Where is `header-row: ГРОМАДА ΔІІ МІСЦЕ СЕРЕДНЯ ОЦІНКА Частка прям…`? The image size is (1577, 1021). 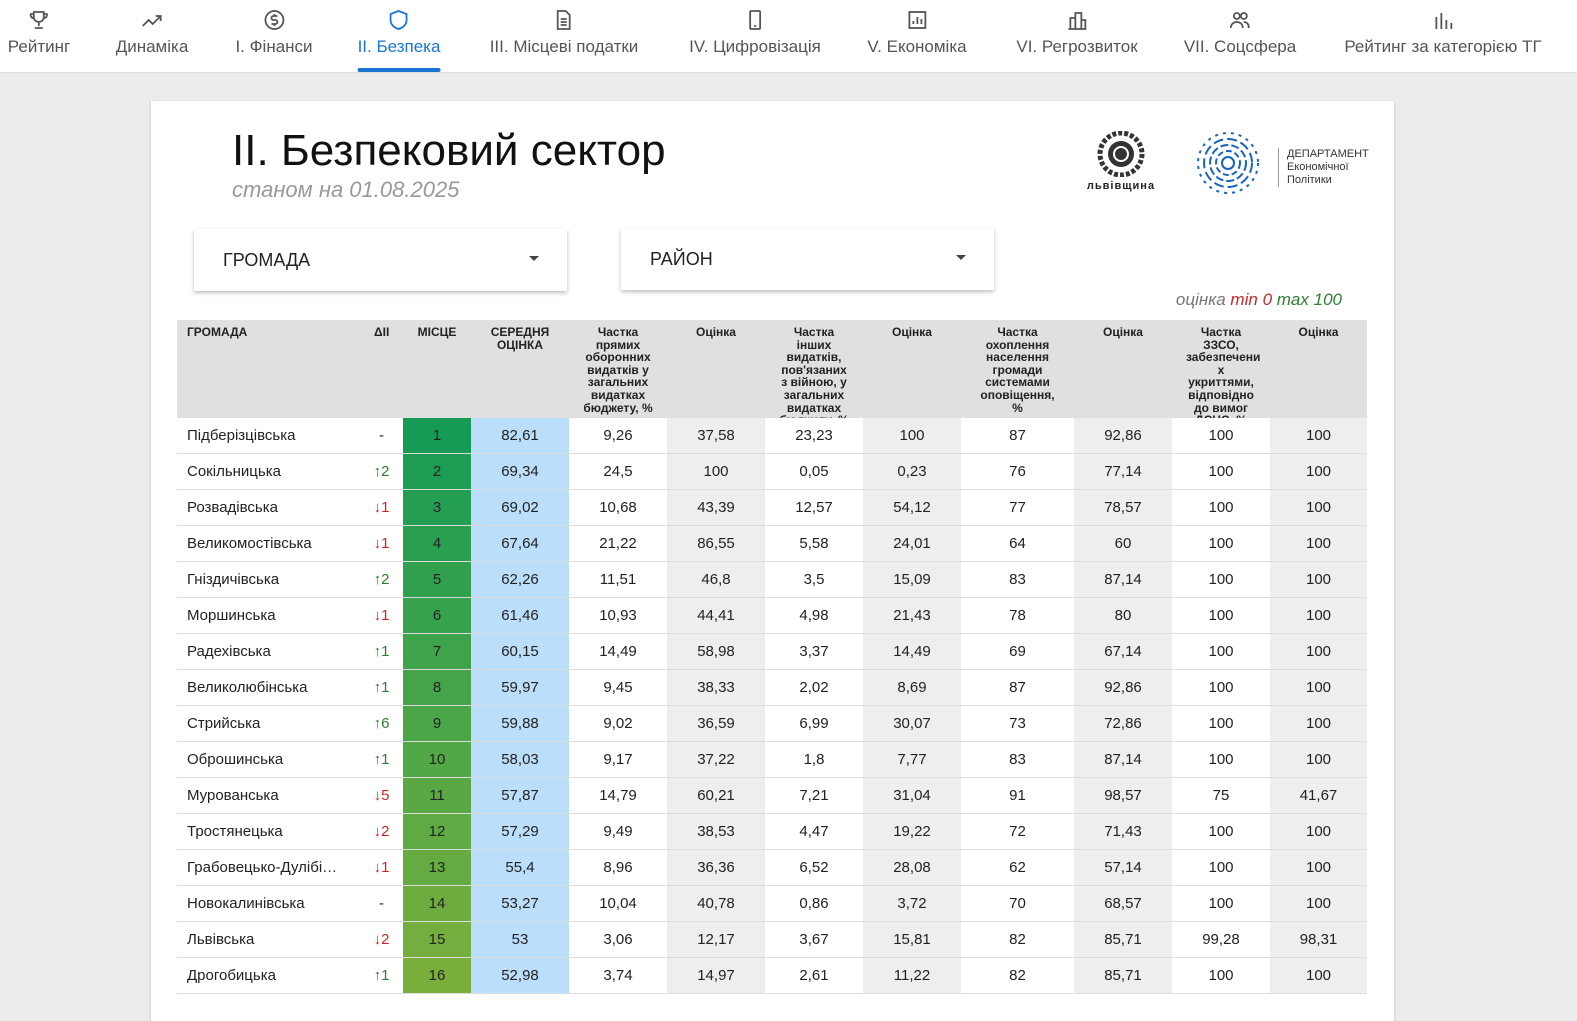 header-row: ГРОМАДА ΔІІ МІСЦЕ СЕРЕДНЯ ОЦІНКА Частка прям… is located at coordinates (772, 369).